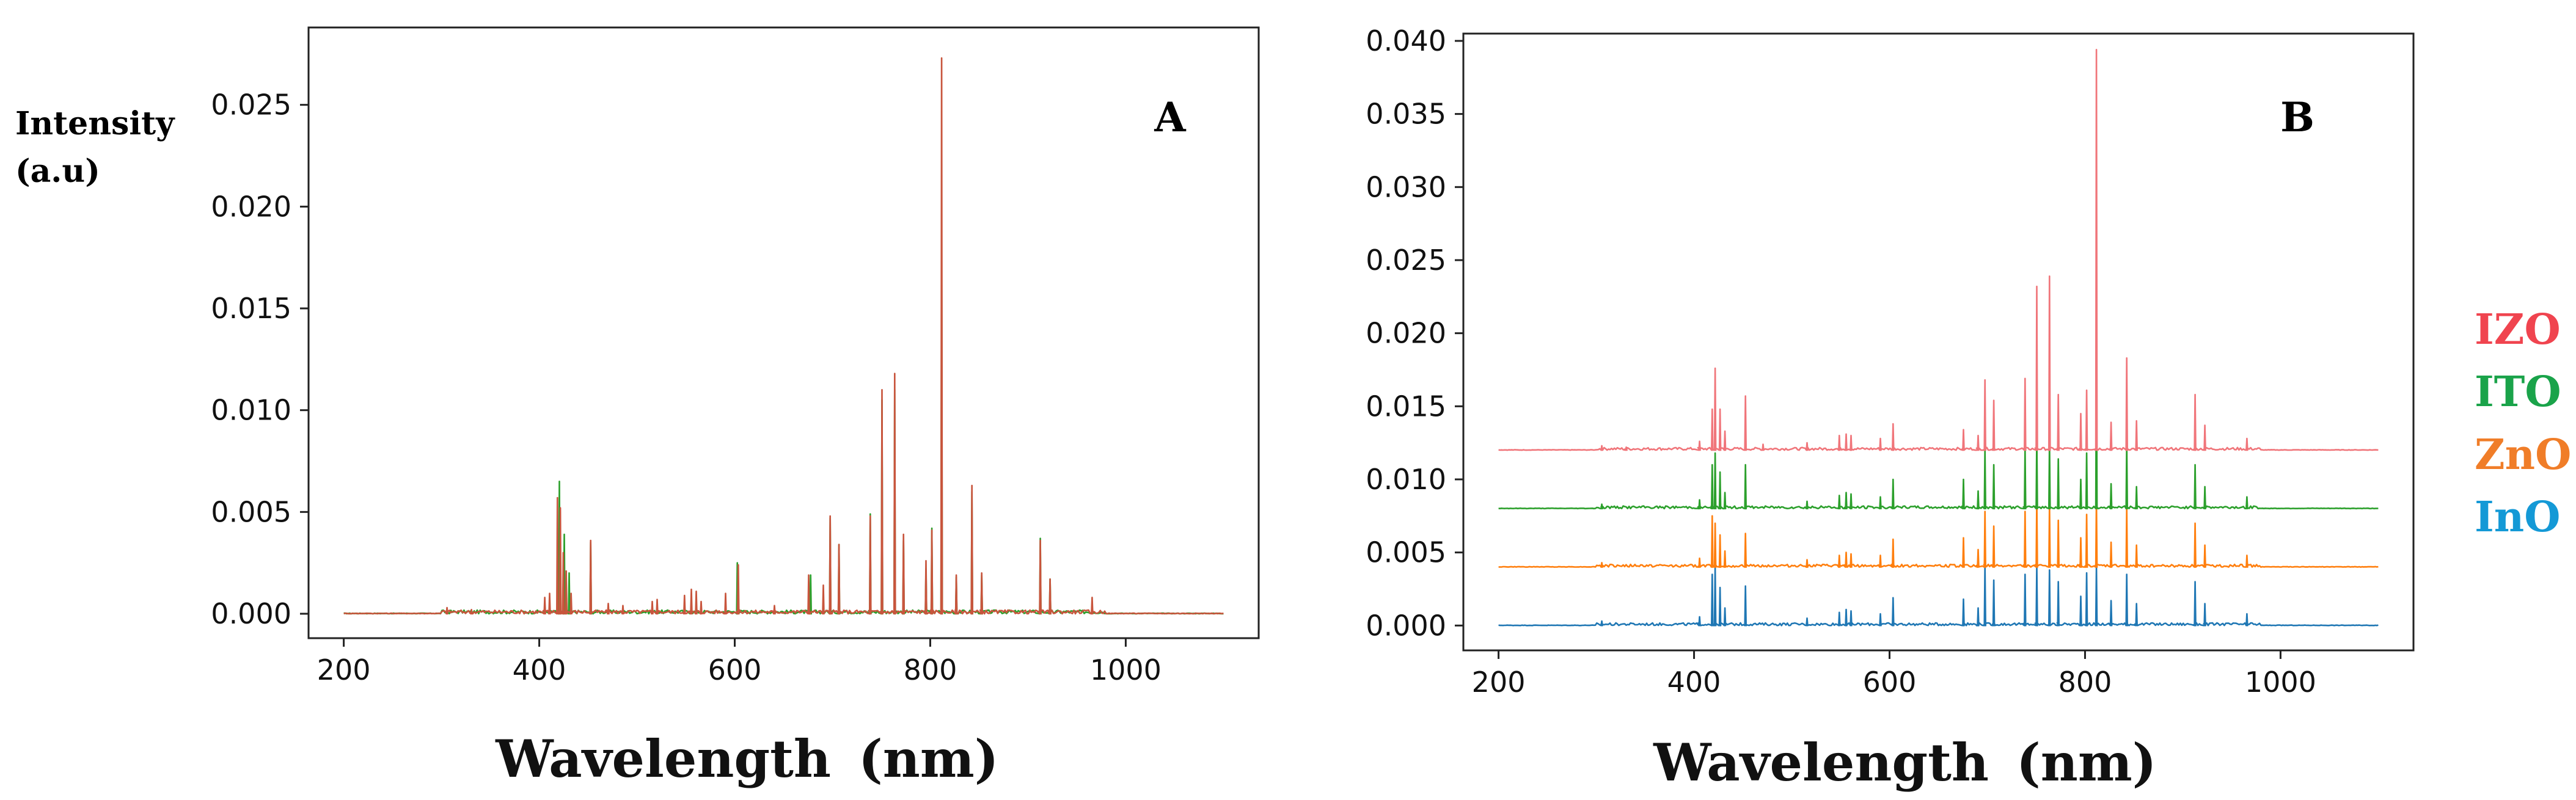 The width and height of the screenshot is (2576, 800). I want to click on panel-a-y-tick-label: 0.010, so click(251, 410).